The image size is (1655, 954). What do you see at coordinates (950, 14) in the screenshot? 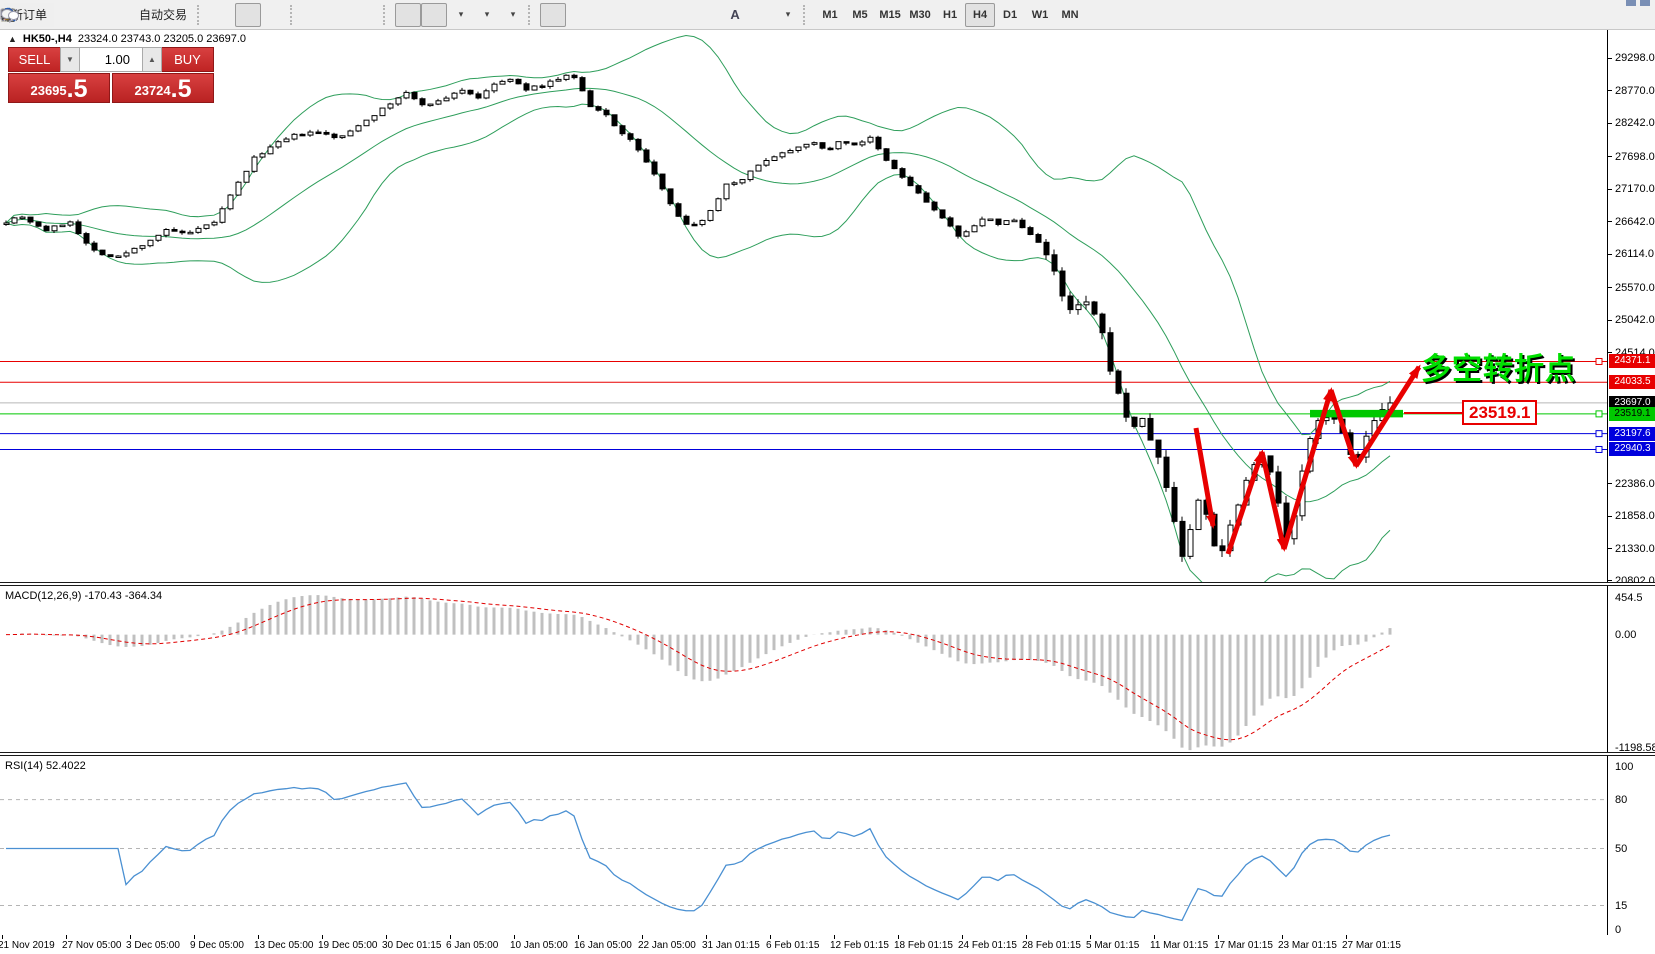
I see `timeframe-h1-button: H1` at bounding box center [950, 14].